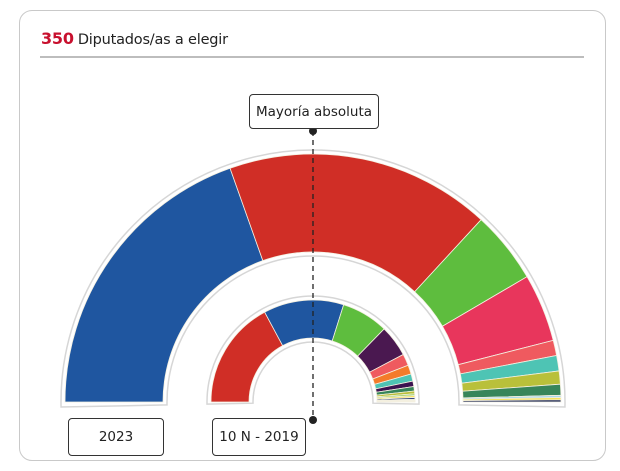 The image size is (620, 471). I want to click on ring-2019, so click(313, 351).